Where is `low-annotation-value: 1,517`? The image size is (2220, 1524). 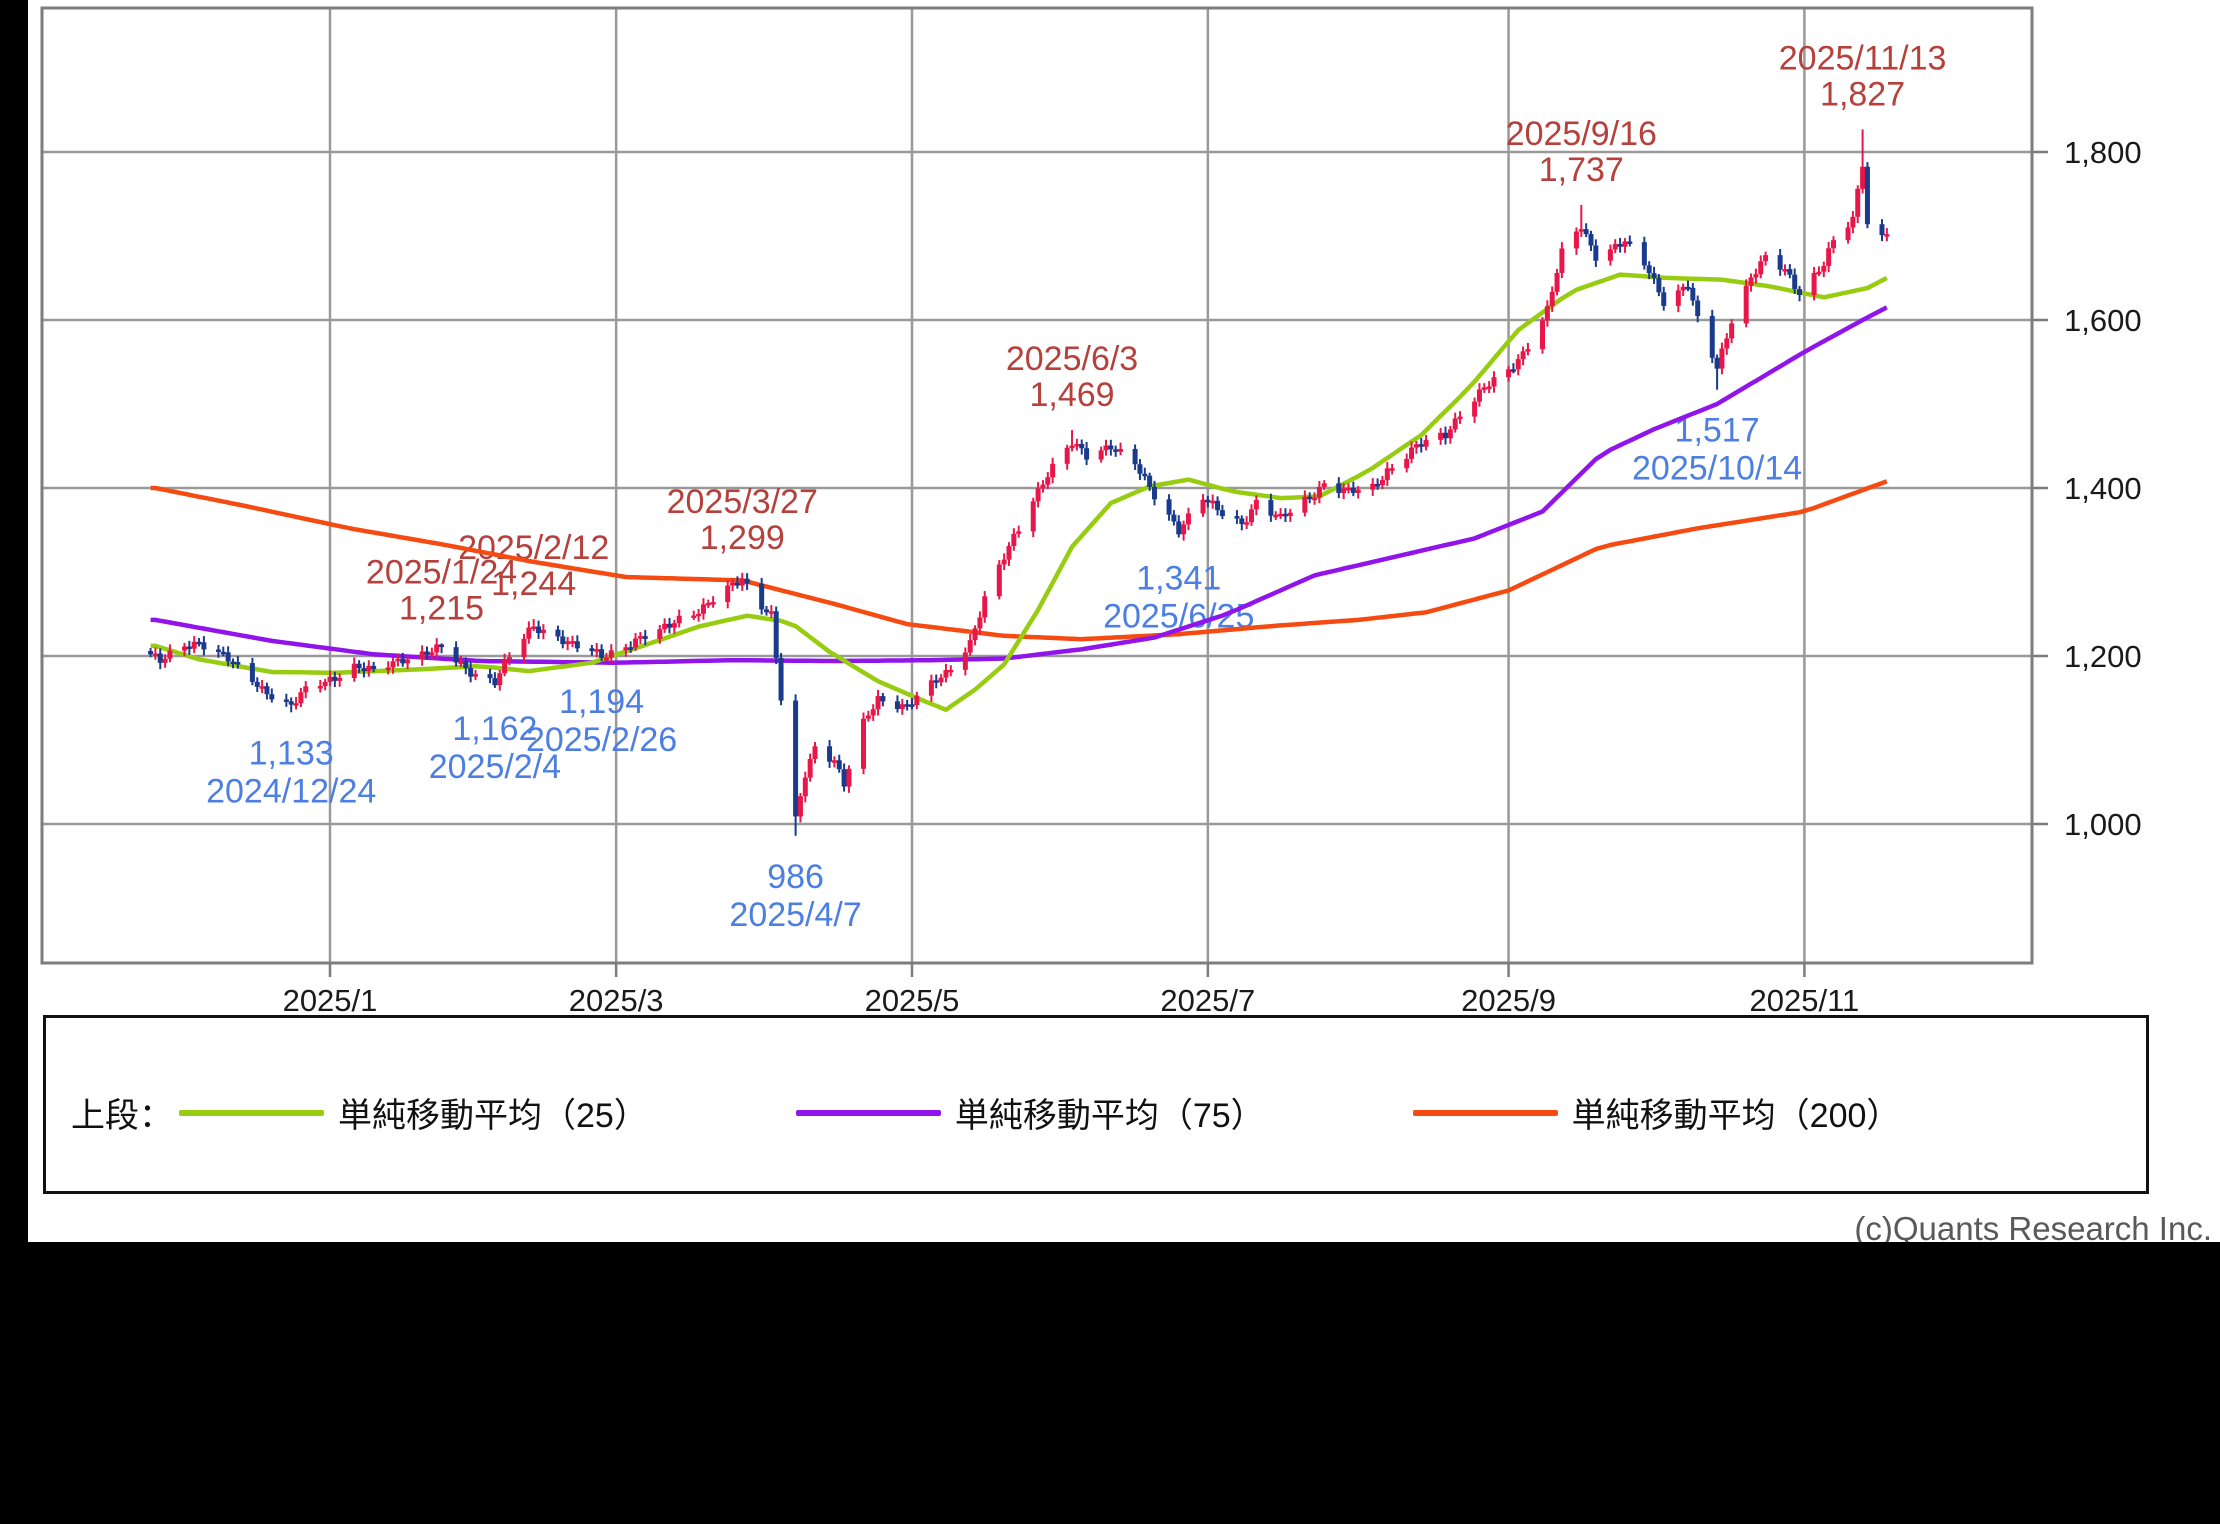 low-annotation-value: 1,517 is located at coordinates (1717, 431).